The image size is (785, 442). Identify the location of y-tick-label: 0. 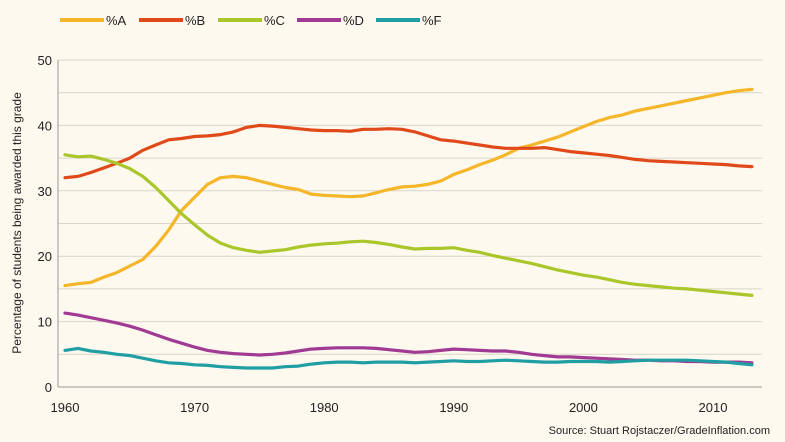
(48, 387).